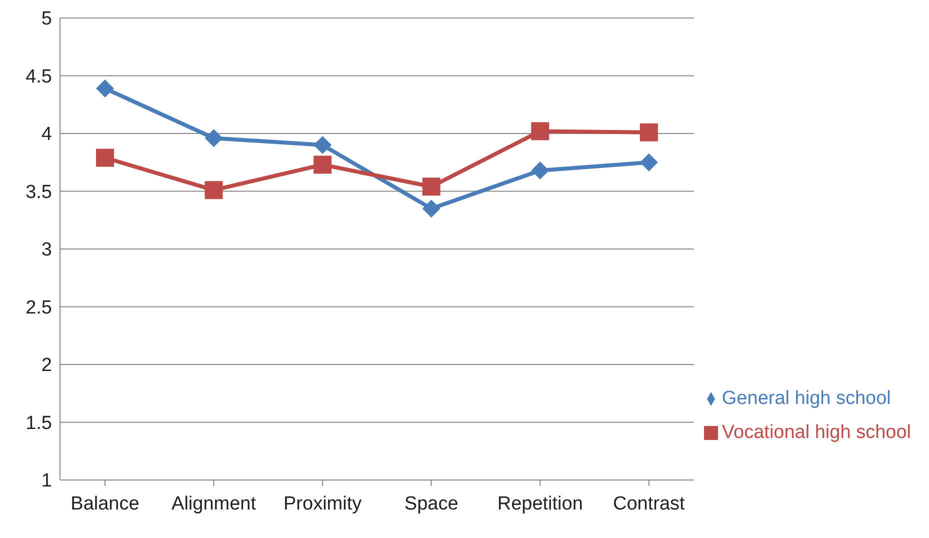 The height and width of the screenshot is (538, 929). Describe the element at coordinates (323, 503) in the screenshot. I see `x-tick-label: Proximity` at that location.